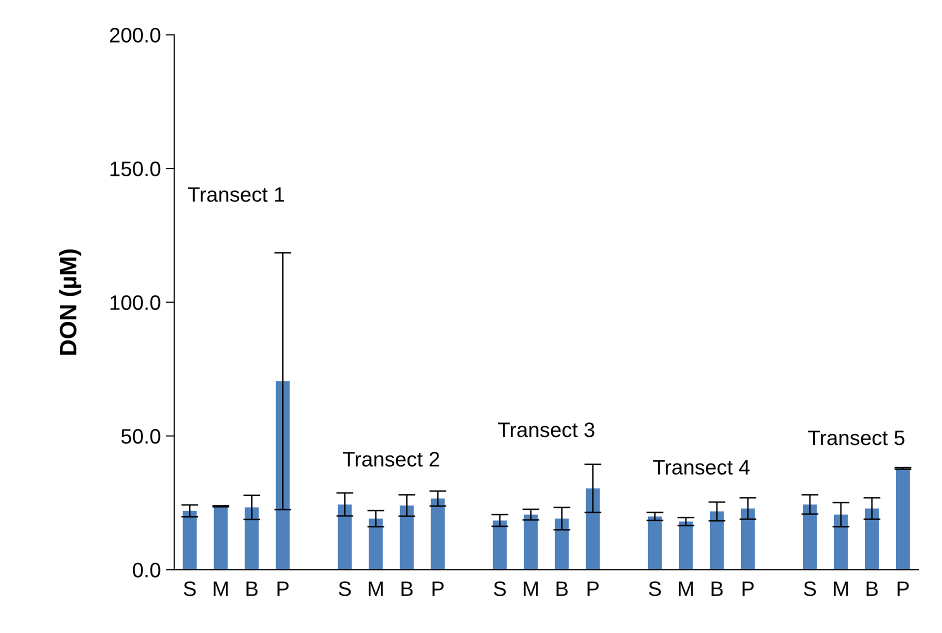  What do you see at coordinates (391, 459) in the screenshot?
I see `annotation: Transect 2` at bounding box center [391, 459].